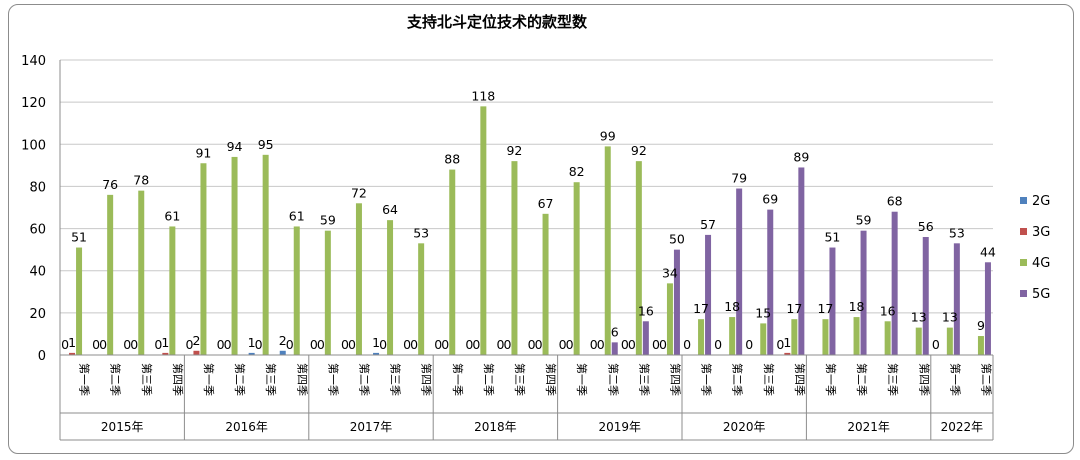 The image size is (1080, 460). Describe the element at coordinates (615, 331) in the screenshot. I see `data-label: 6` at that location.